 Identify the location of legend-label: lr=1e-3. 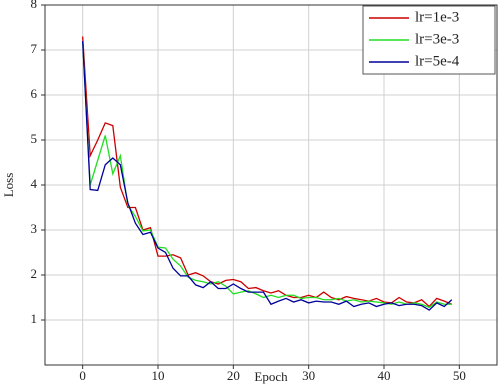
(437, 17).